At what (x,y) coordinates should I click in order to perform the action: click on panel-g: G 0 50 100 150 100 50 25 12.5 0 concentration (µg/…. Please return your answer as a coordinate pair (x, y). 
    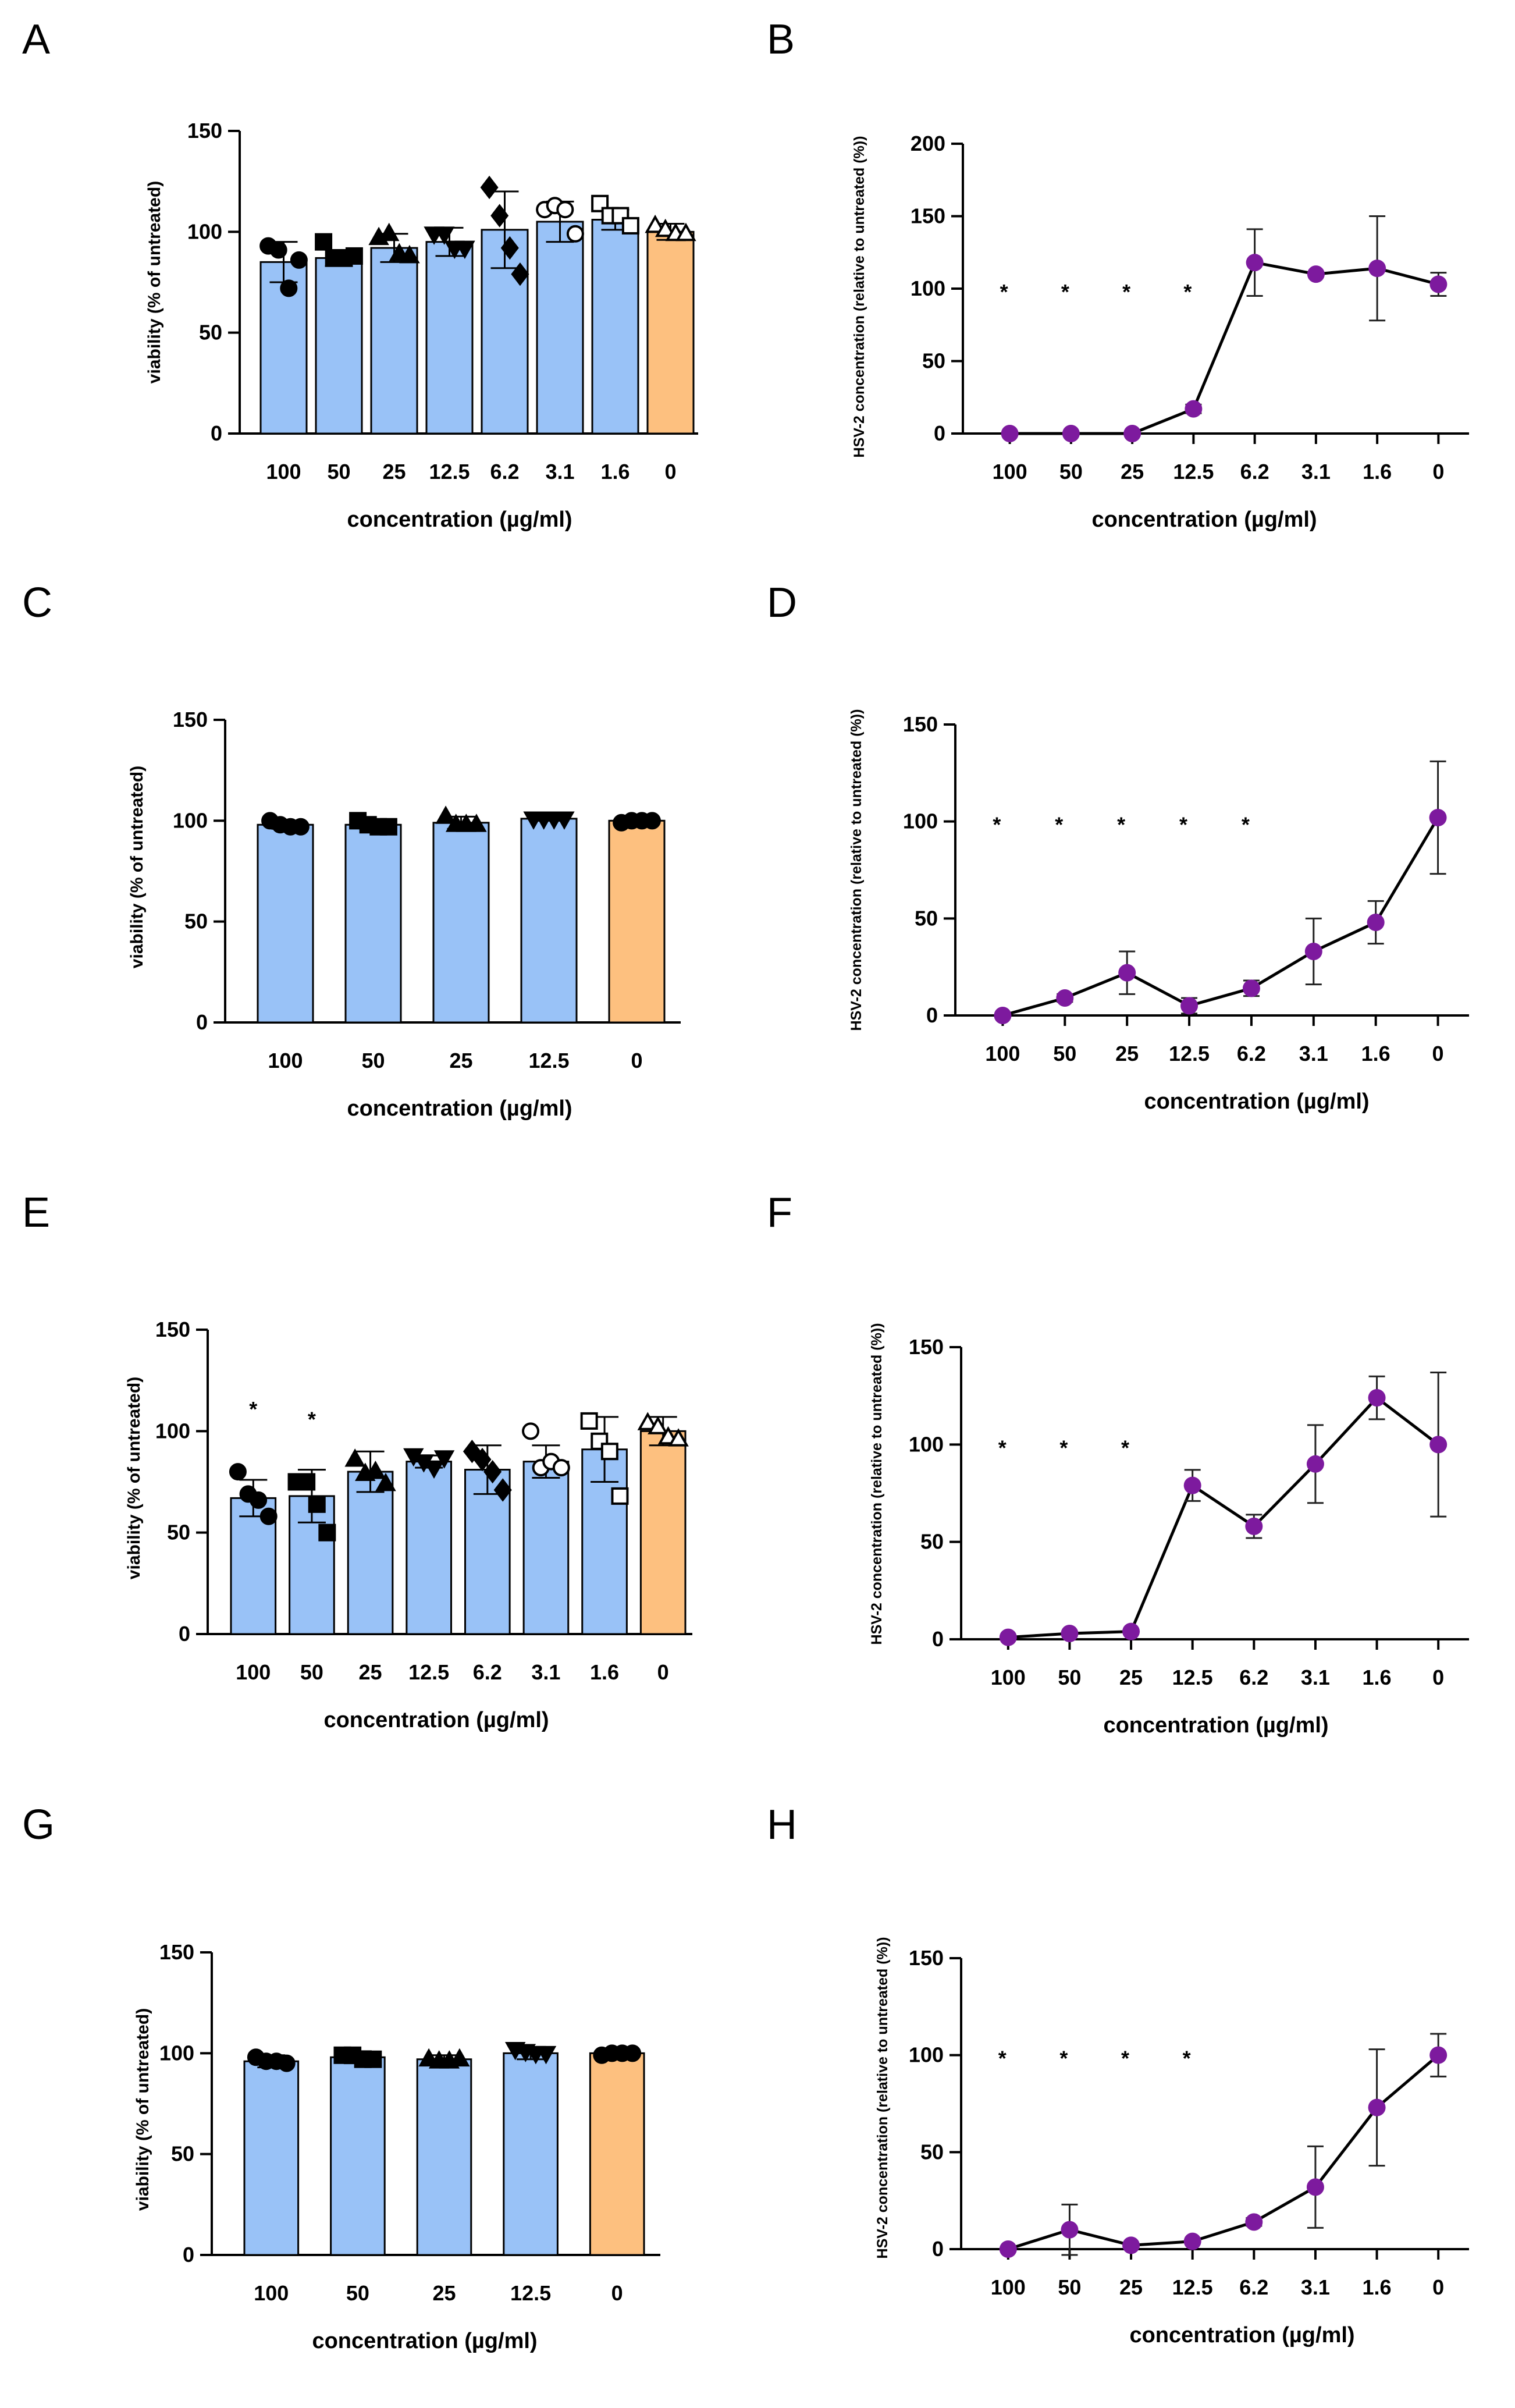
    Looking at the image, I should click on (341, 2077).